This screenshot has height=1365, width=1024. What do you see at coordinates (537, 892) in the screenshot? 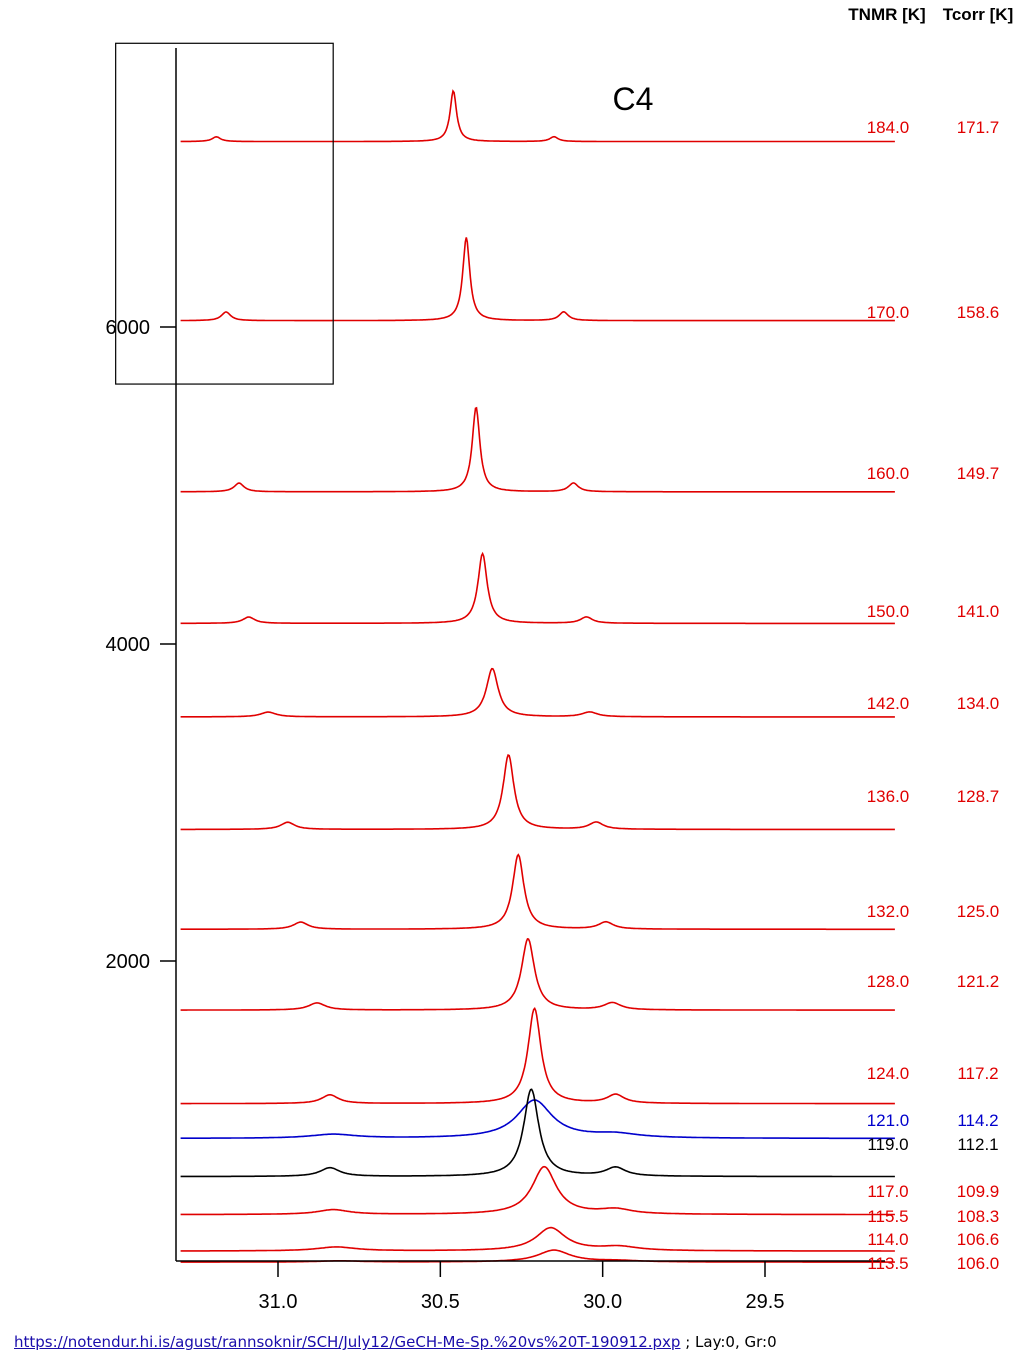
I see `spectrum-trace-132.0` at bounding box center [537, 892].